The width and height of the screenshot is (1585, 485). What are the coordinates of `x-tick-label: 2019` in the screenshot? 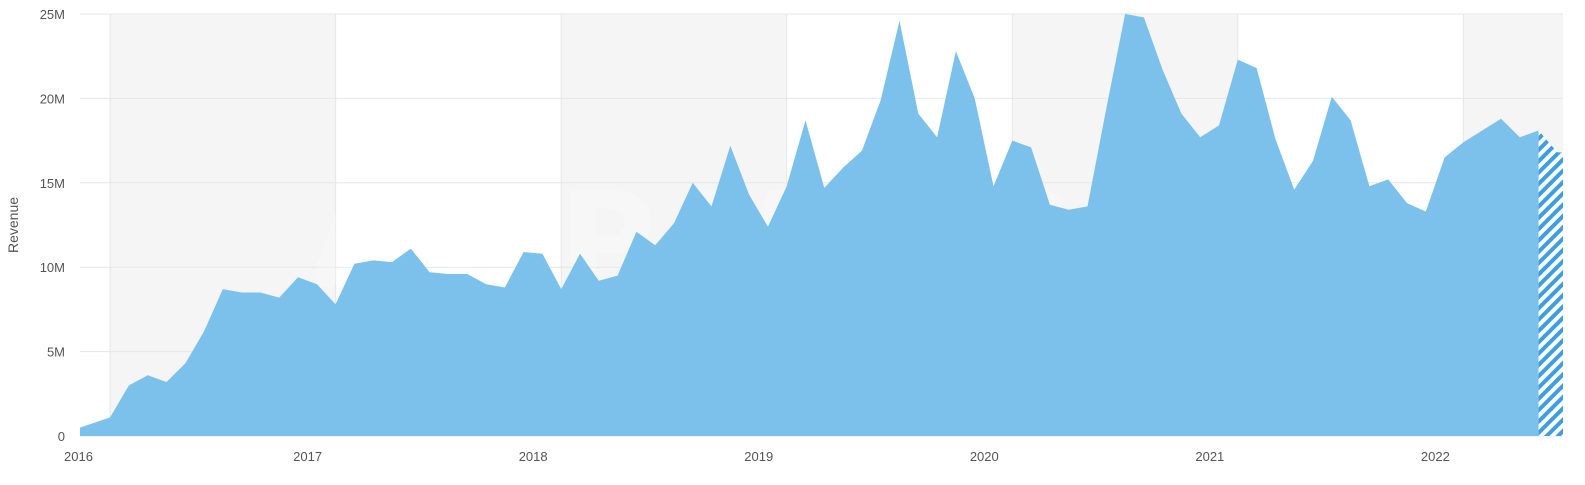 It's located at (758, 456).